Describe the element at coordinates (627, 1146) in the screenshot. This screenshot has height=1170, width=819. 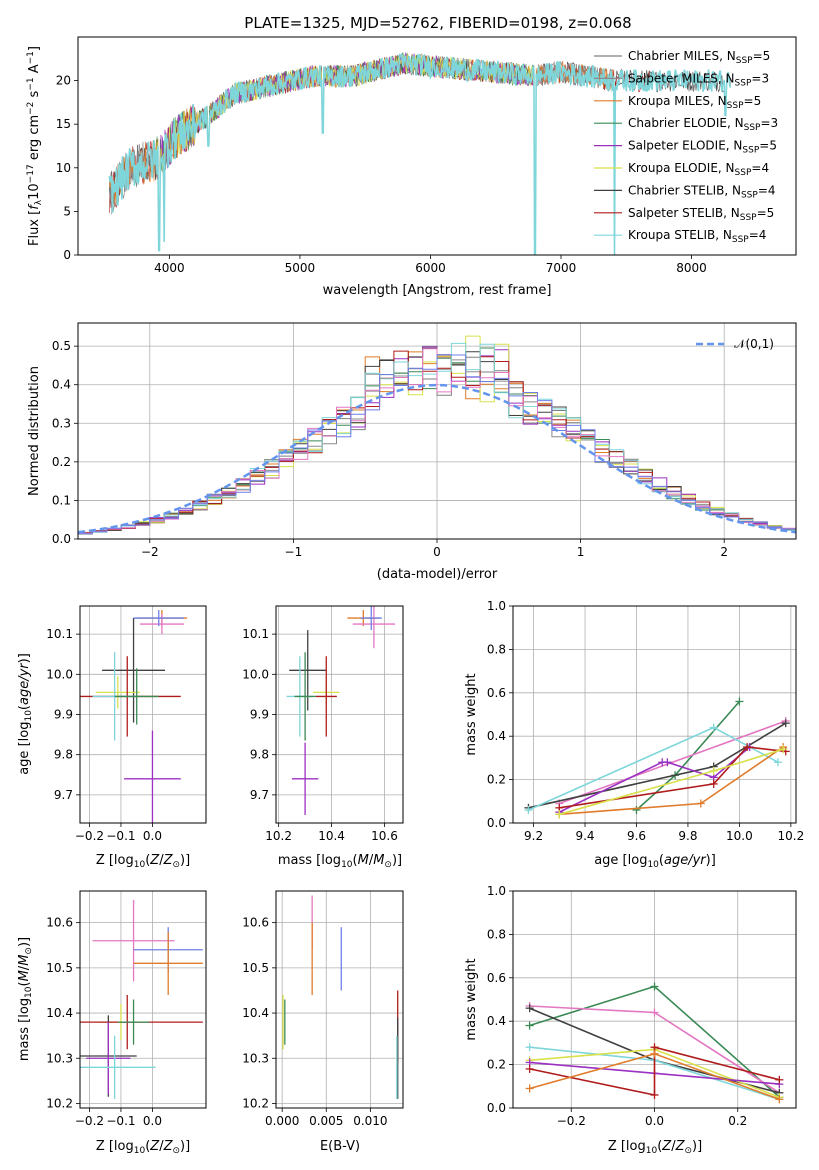
I see `label-part: Z [log` at that location.